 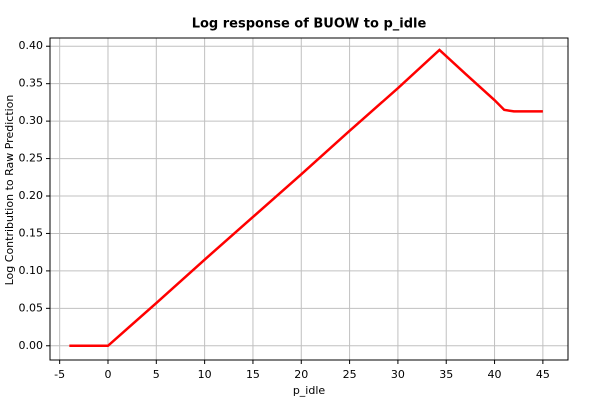 What do you see at coordinates (309, 24) in the screenshot?
I see `chart-title: Log response of BUOW to p_idle` at bounding box center [309, 24].